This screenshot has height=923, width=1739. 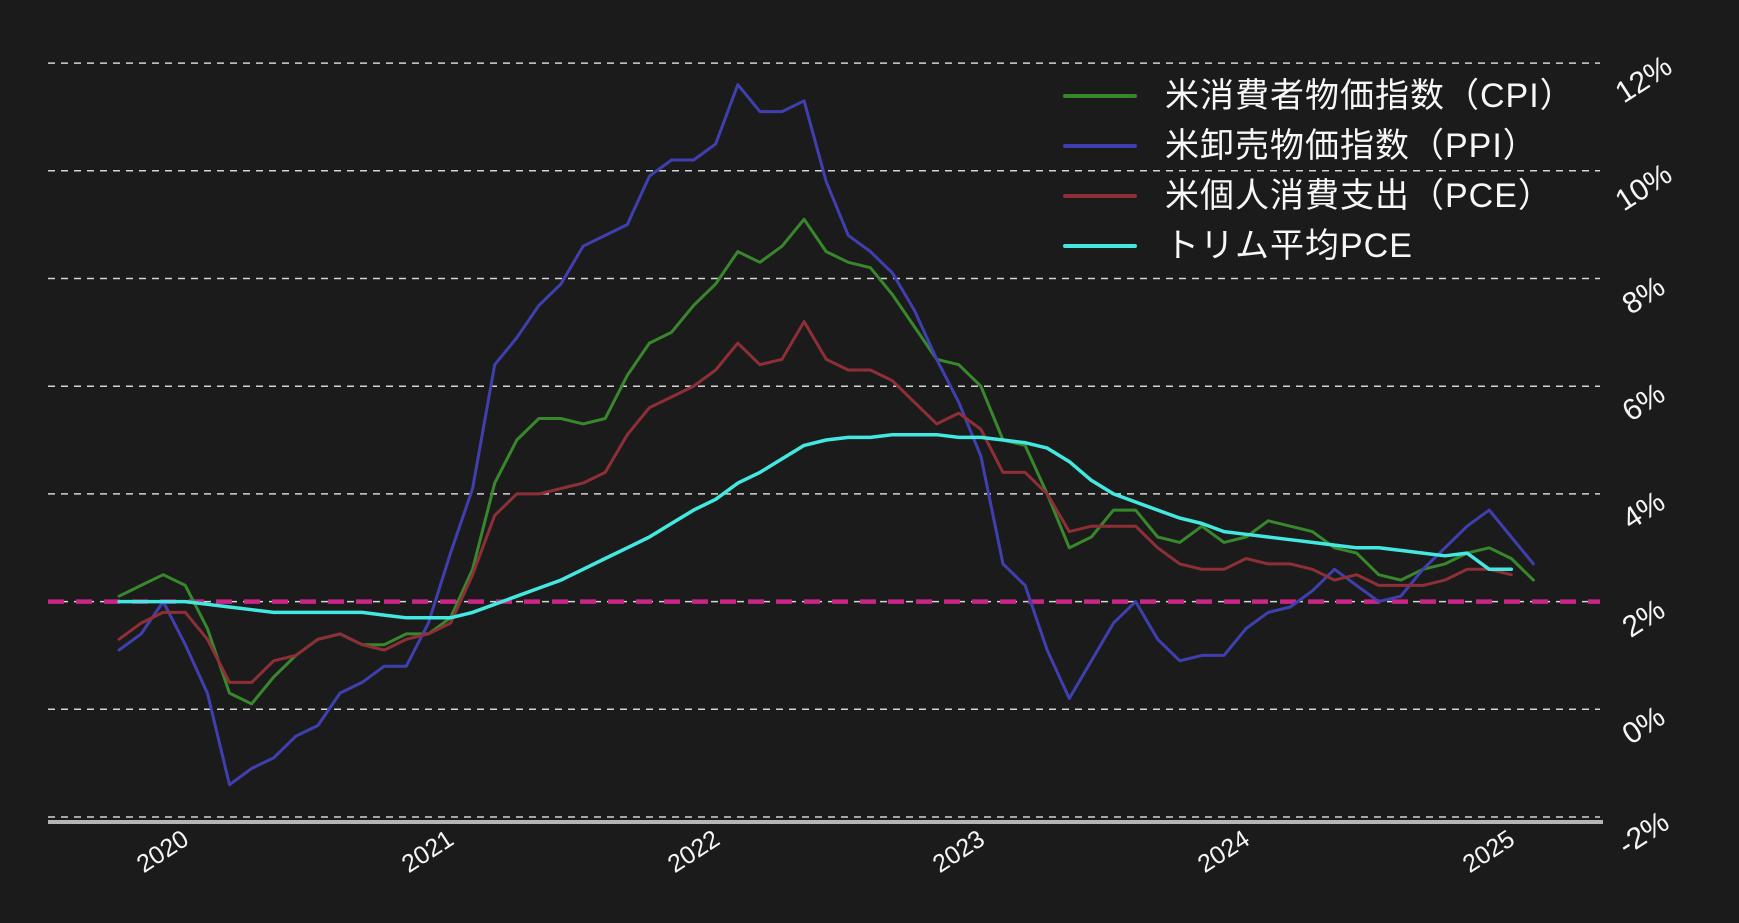 I want to click on legend-item-ppi: 米卸売物価指数（PPI）, so click(x=1319, y=146).